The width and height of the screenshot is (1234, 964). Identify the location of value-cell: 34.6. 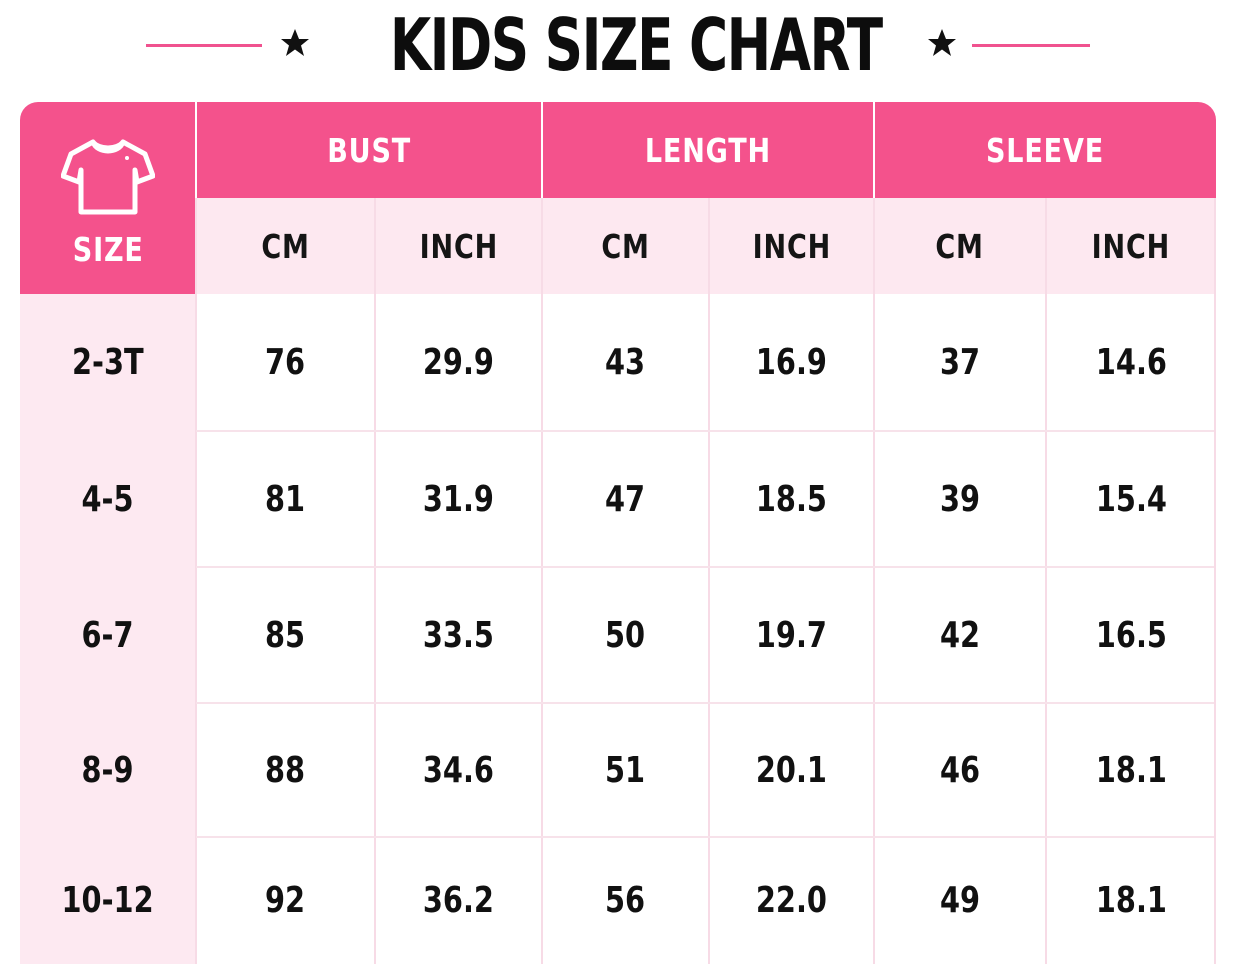
(458, 770).